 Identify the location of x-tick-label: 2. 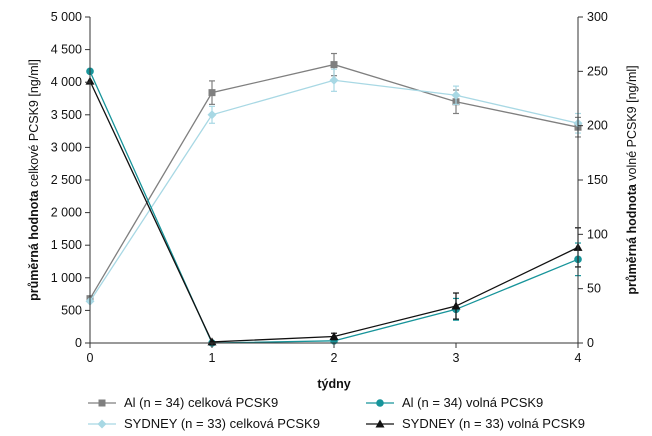
(334, 358).